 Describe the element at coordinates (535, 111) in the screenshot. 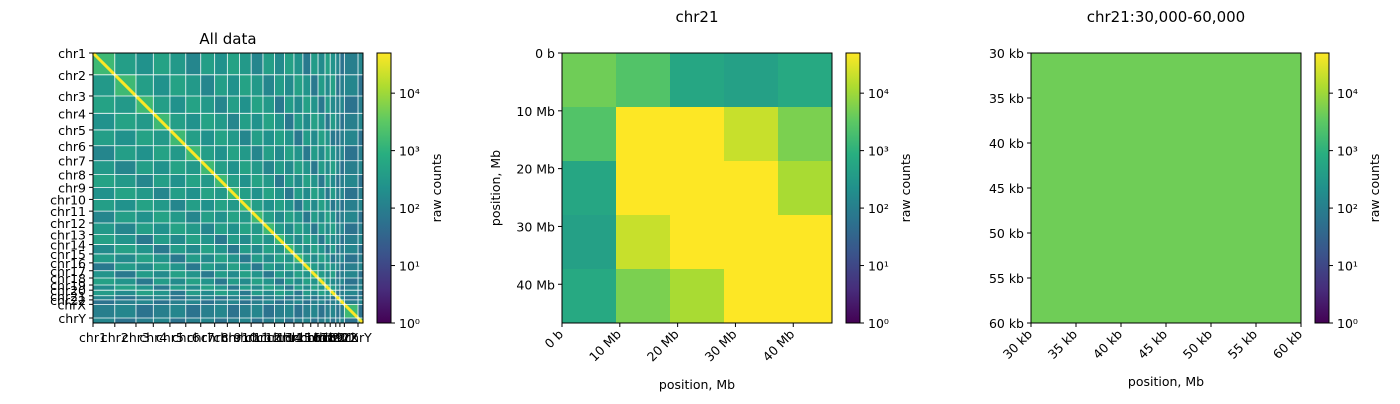

I see `panel2-ytick-label-1: 10 Mb` at that location.